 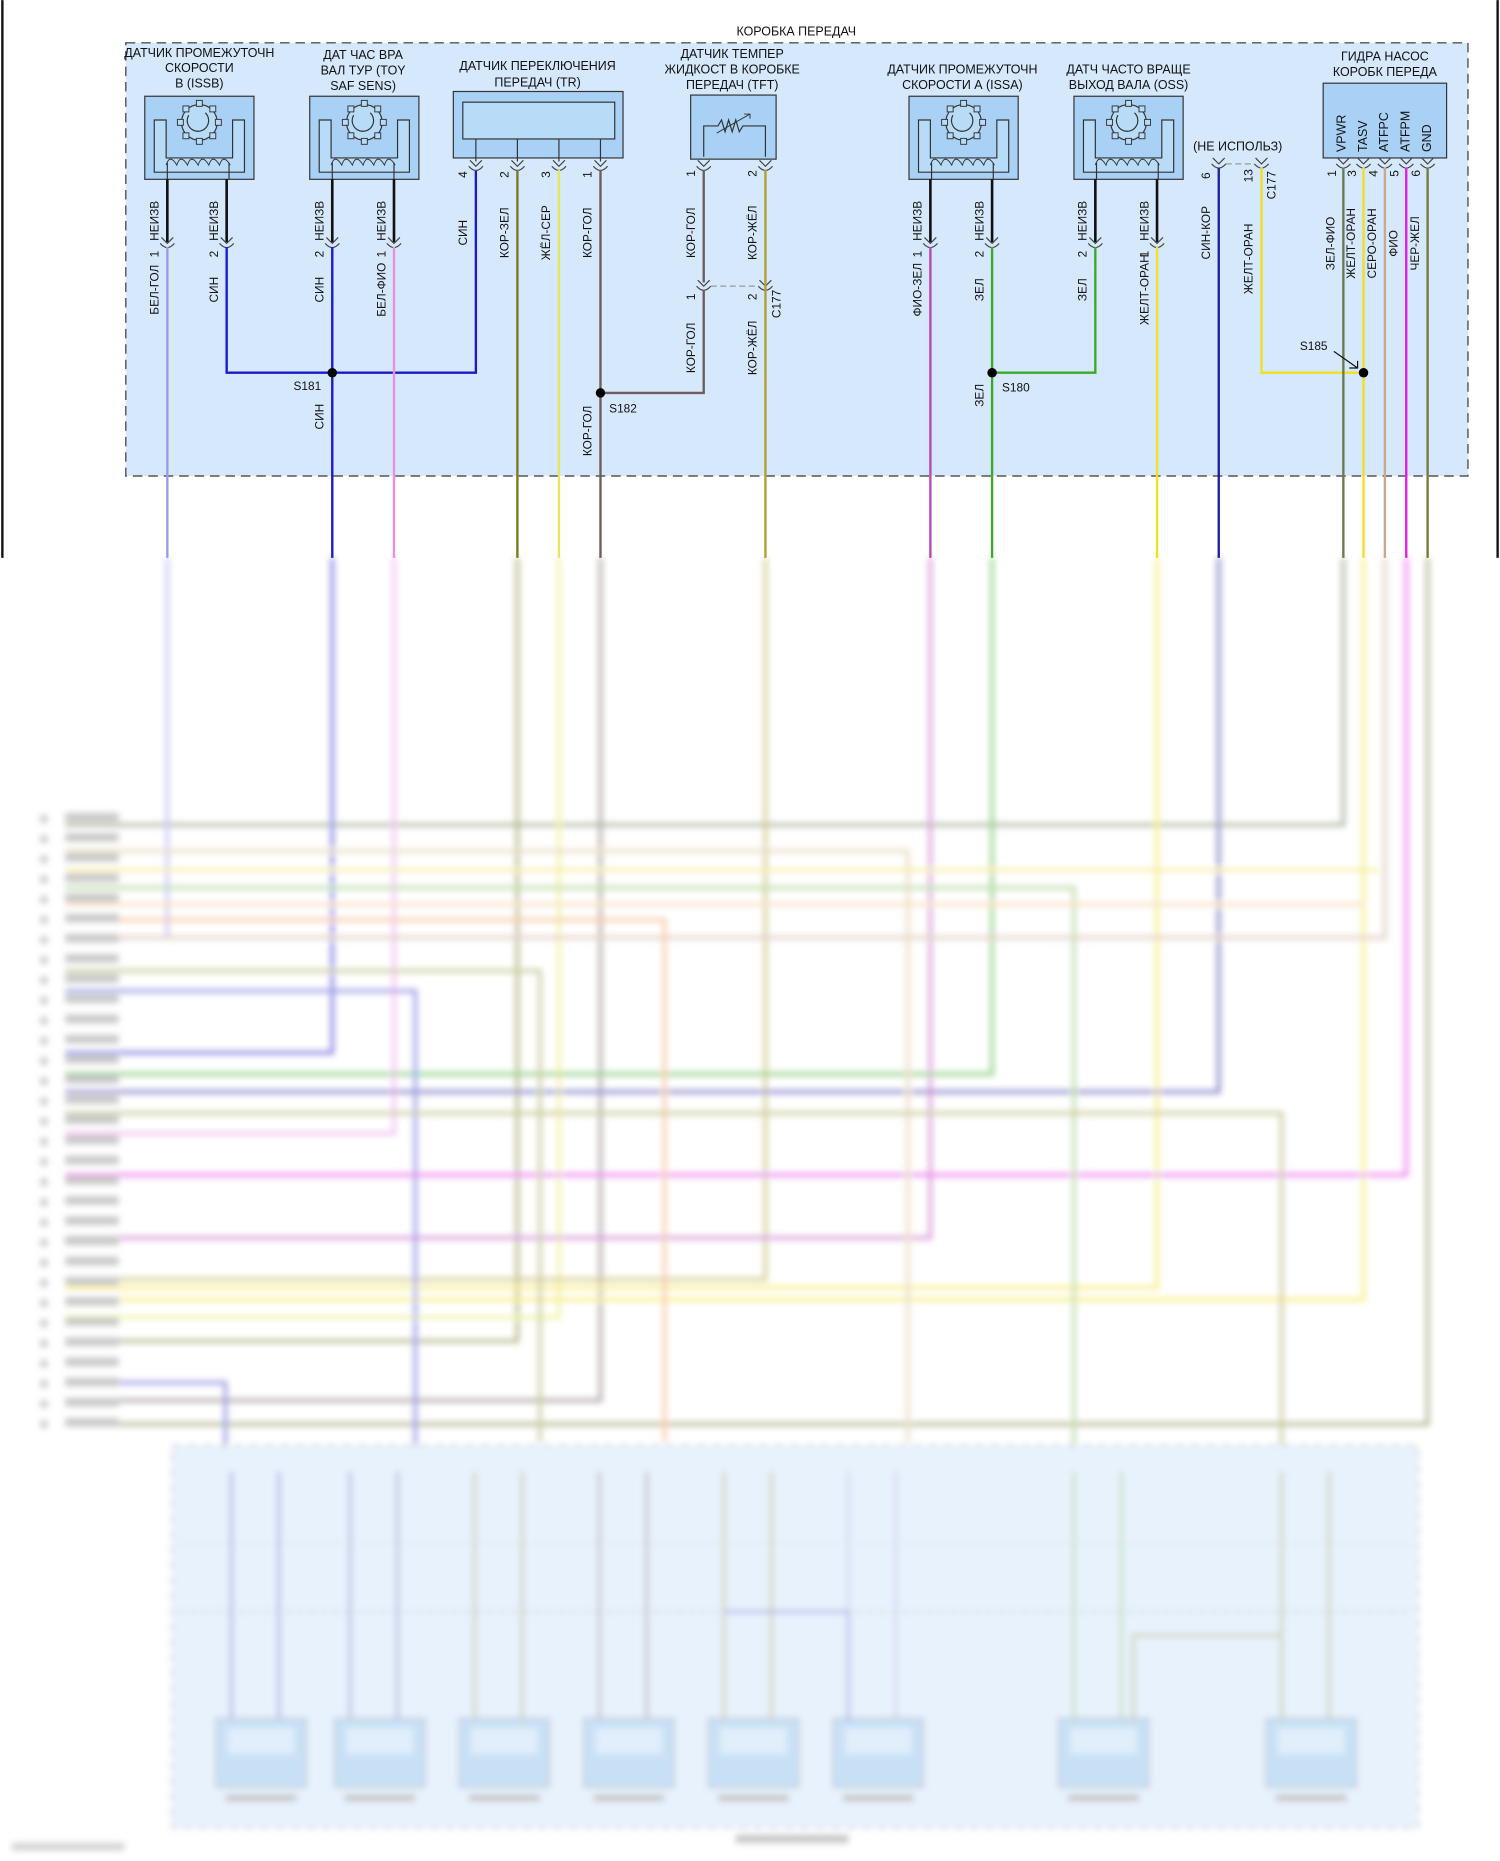 I want to click on component-title-oss: ВЫХОД ВАЛА (OSS), so click(x=1129, y=85).